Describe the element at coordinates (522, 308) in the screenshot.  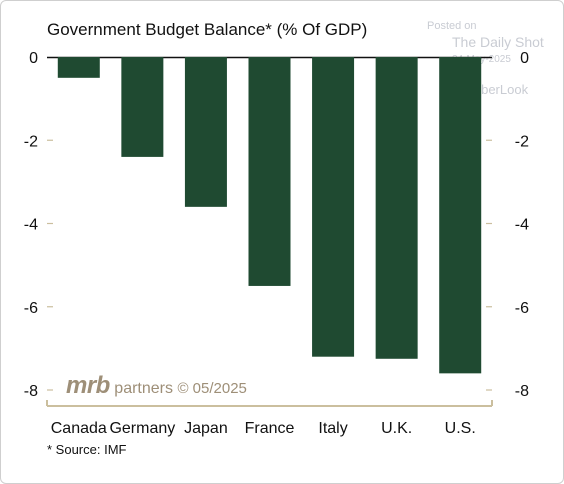
I see `y-tick-label-right: -6` at that location.